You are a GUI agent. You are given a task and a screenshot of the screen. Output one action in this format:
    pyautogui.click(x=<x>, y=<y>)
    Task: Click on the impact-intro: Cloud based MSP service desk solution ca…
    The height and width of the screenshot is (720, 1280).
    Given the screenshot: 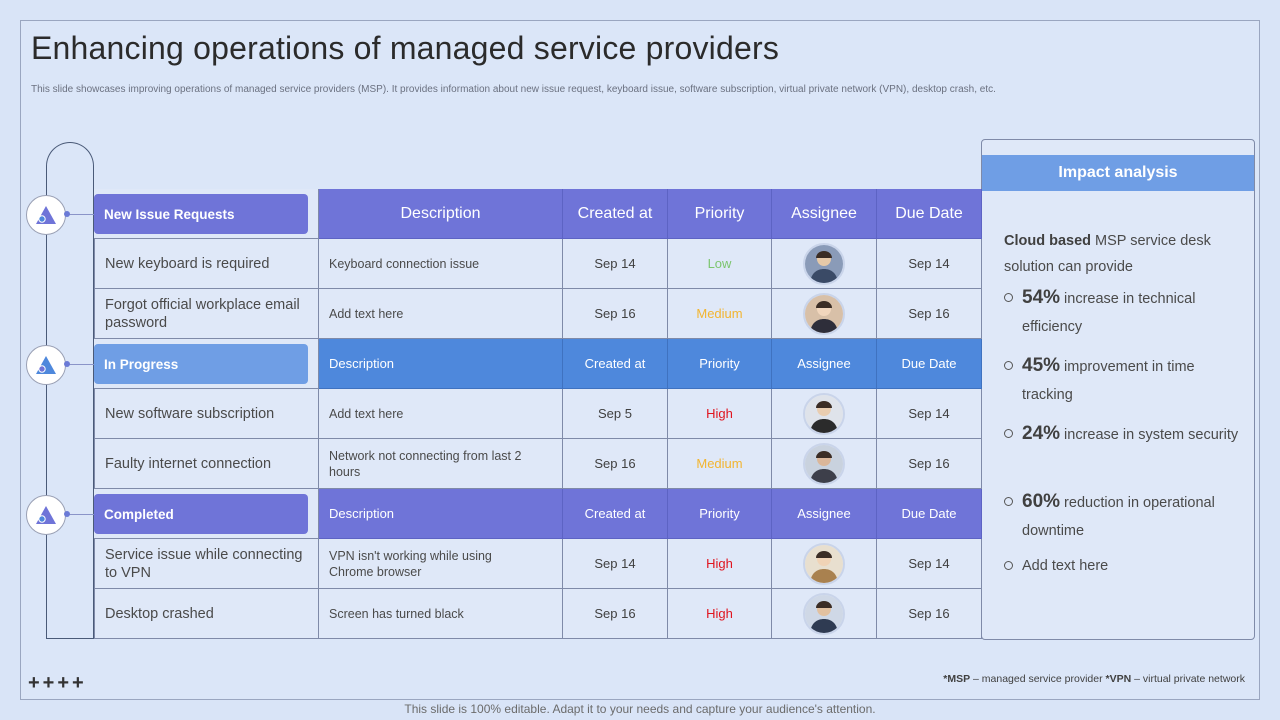 What is the action you would take?
    pyautogui.click(x=1107, y=254)
    